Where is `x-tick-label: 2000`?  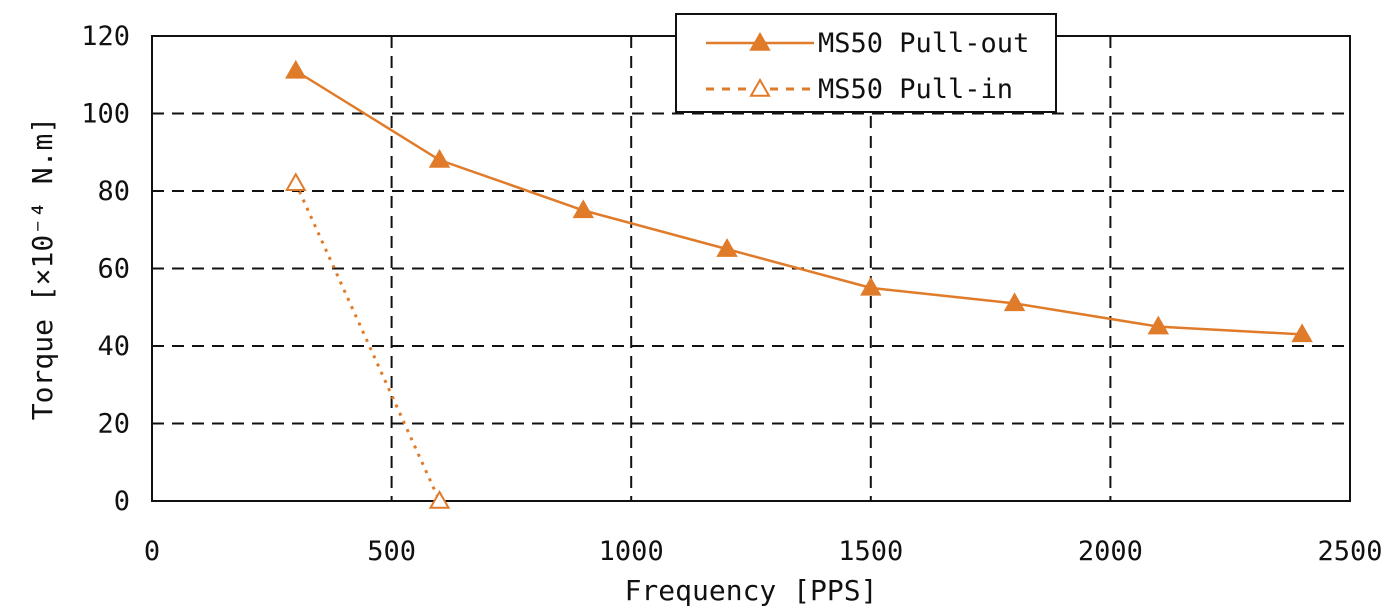
x-tick-label: 2000 is located at coordinates (1110, 551).